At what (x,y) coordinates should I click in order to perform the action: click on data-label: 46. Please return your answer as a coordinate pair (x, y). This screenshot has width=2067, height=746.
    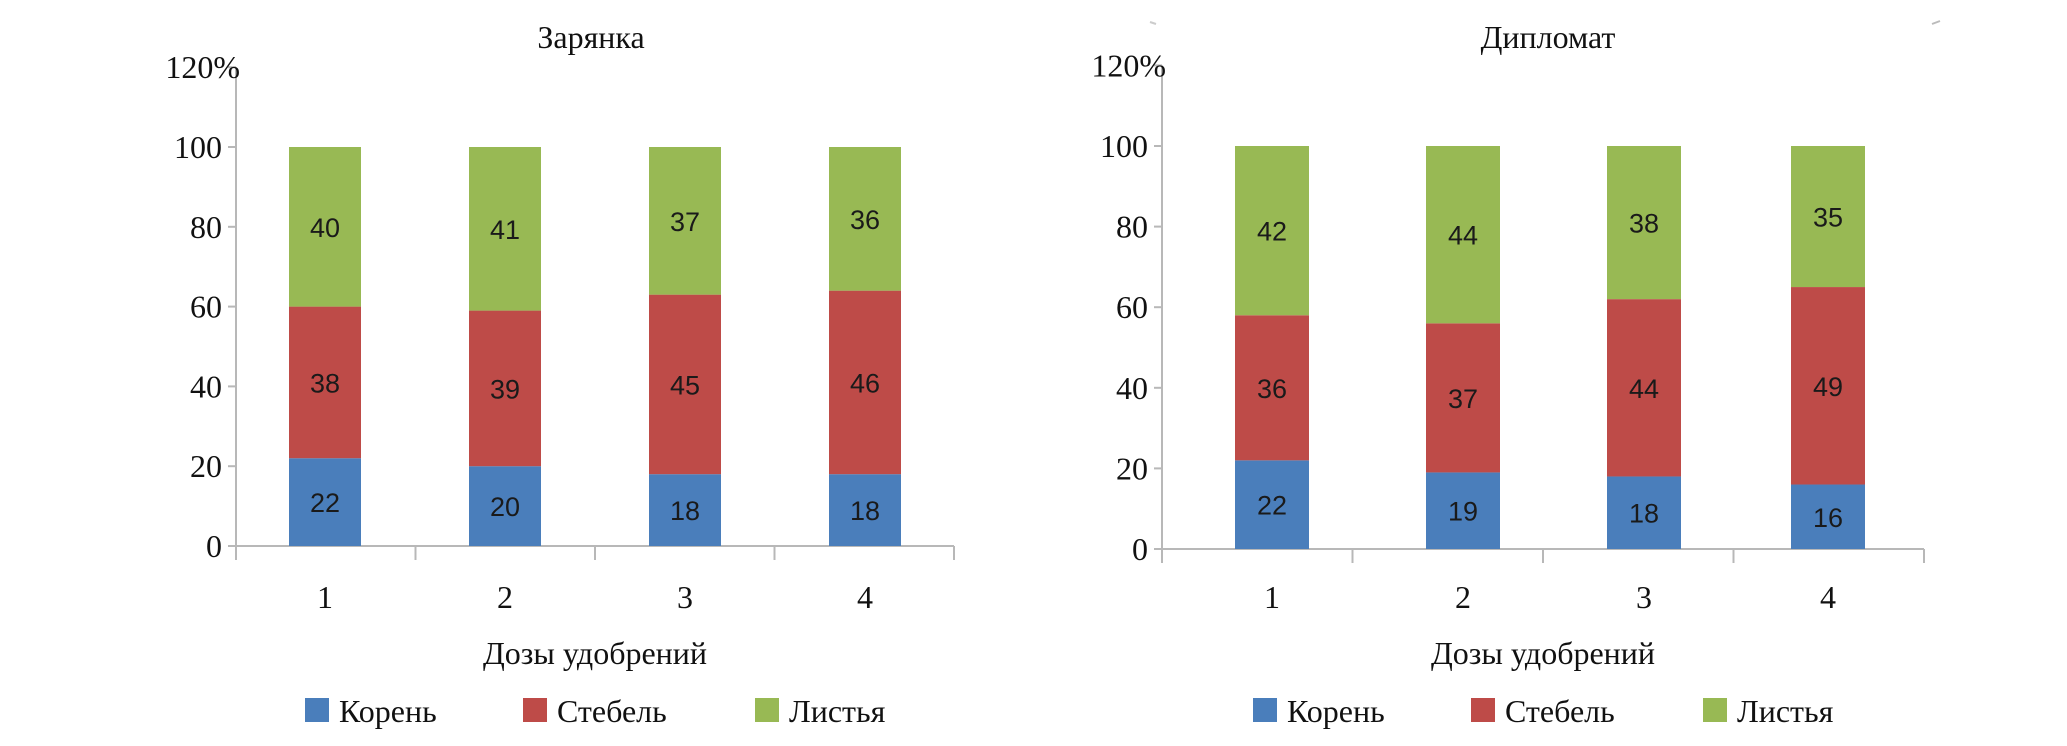
    Looking at the image, I should click on (865, 383).